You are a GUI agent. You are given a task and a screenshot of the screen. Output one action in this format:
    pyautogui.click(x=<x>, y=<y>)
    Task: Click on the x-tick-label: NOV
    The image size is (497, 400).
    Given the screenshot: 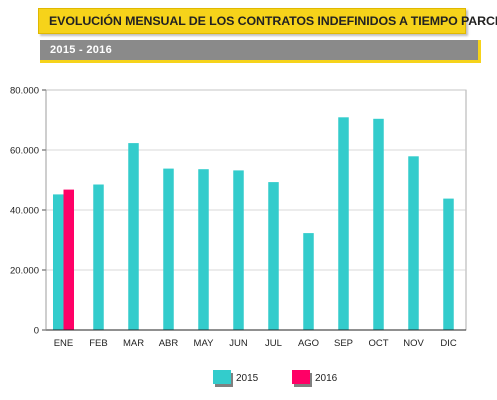 What is the action you would take?
    pyautogui.click(x=413, y=343)
    